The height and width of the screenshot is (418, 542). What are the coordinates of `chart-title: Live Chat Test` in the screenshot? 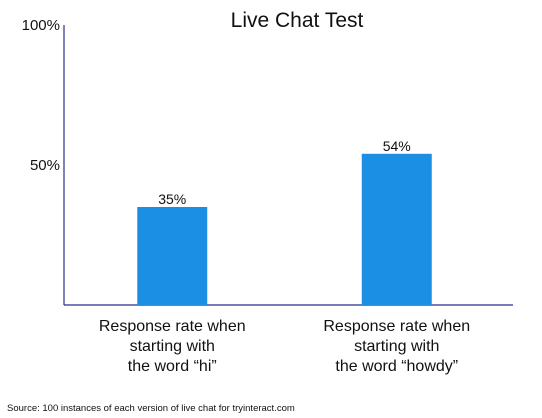 It's located at (297, 20).